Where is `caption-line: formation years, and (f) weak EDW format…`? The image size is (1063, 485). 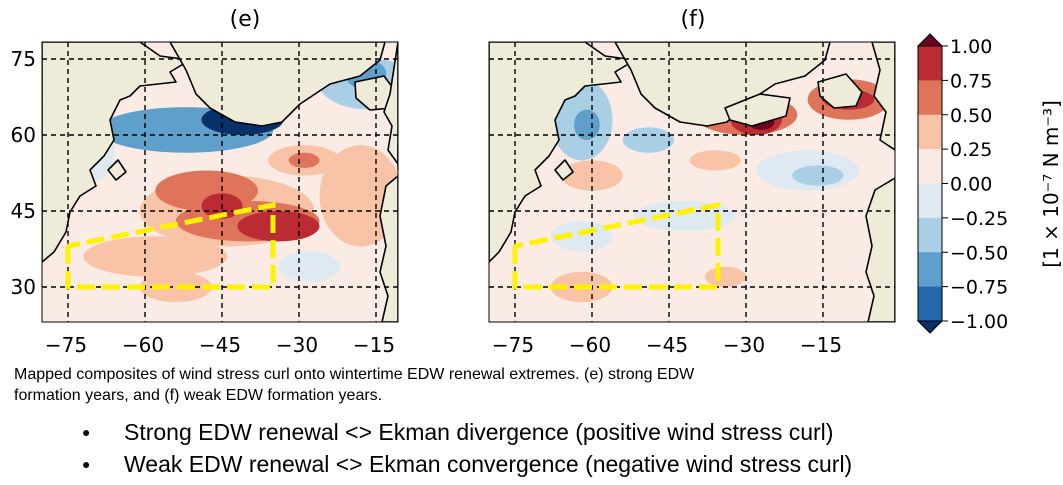
caption-line: formation years, and (f) weak EDW format… is located at coordinates (464, 395).